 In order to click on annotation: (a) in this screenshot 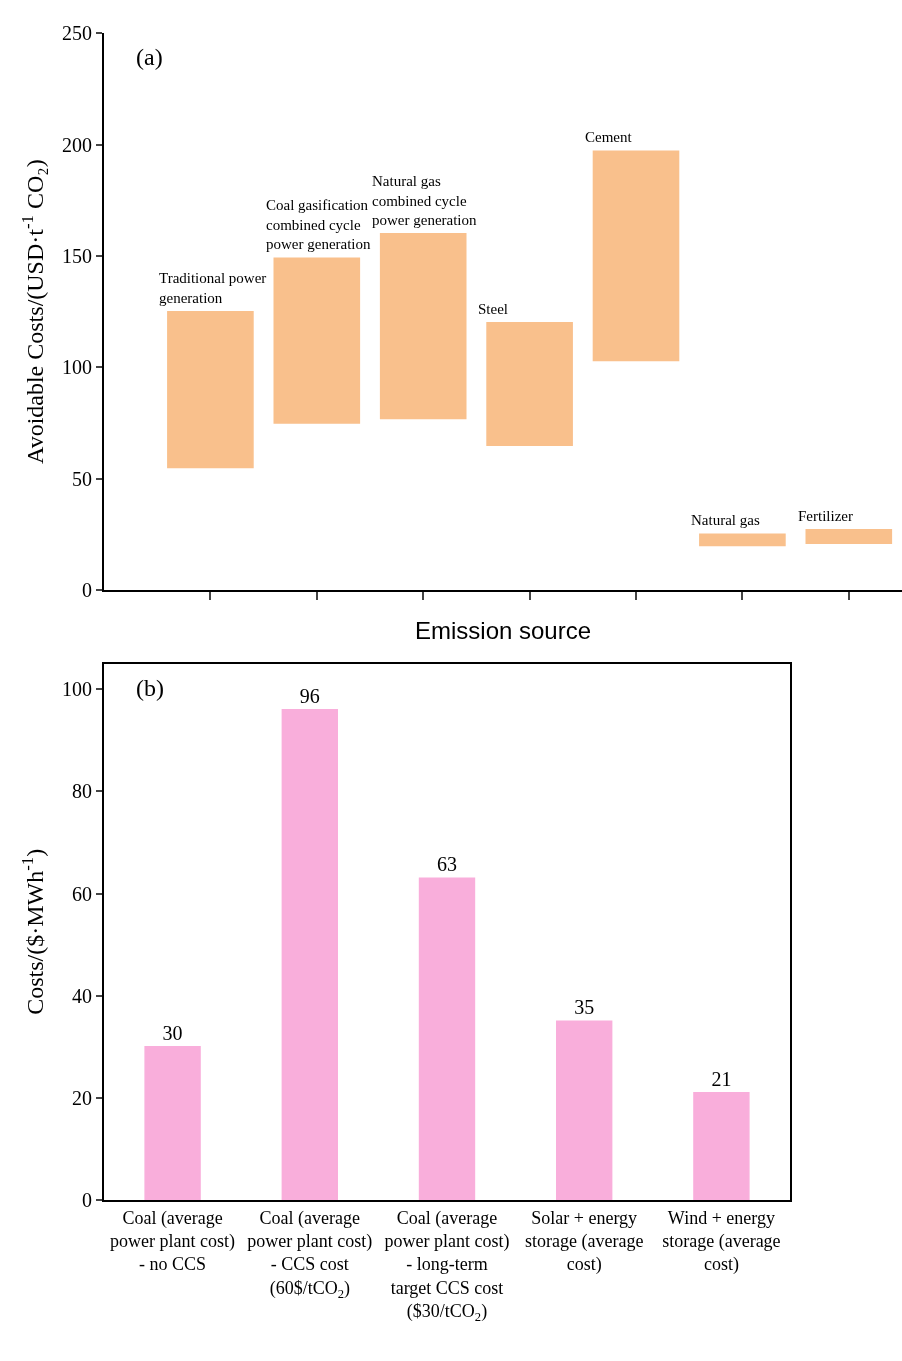, I will do `click(149, 57)`.